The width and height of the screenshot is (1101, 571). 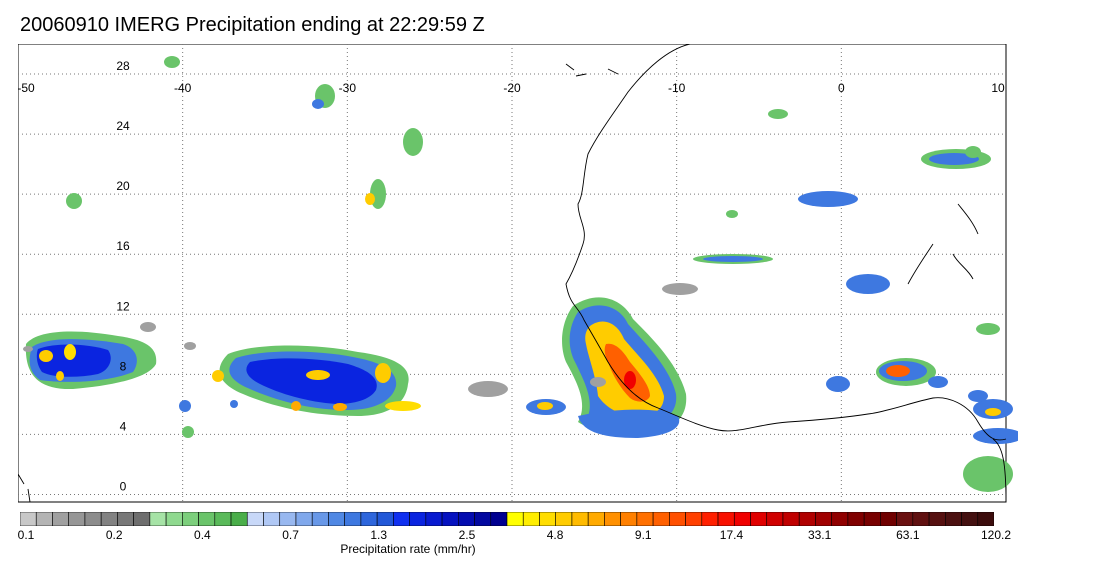 What do you see at coordinates (290, 535) in the screenshot?
I see `colorbar-tick-label: 0.7` at bounding box center [290, 535].